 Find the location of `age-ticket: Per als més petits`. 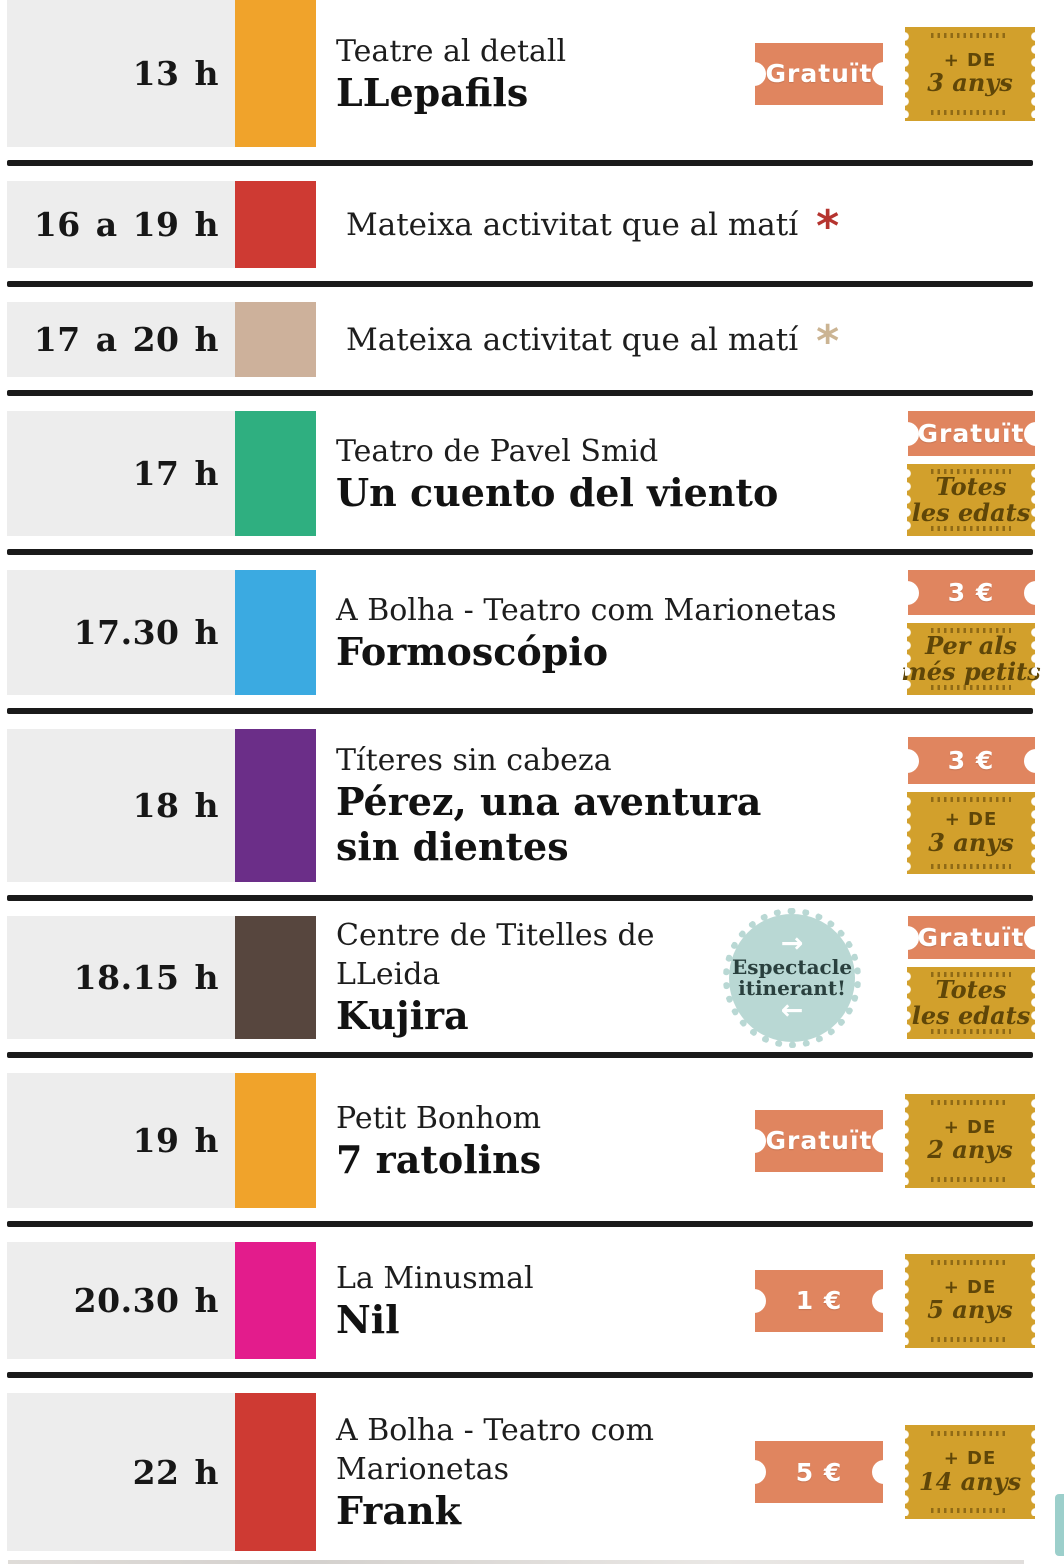

age-ticket: Per als més petits is located at coordinates (971, 659).